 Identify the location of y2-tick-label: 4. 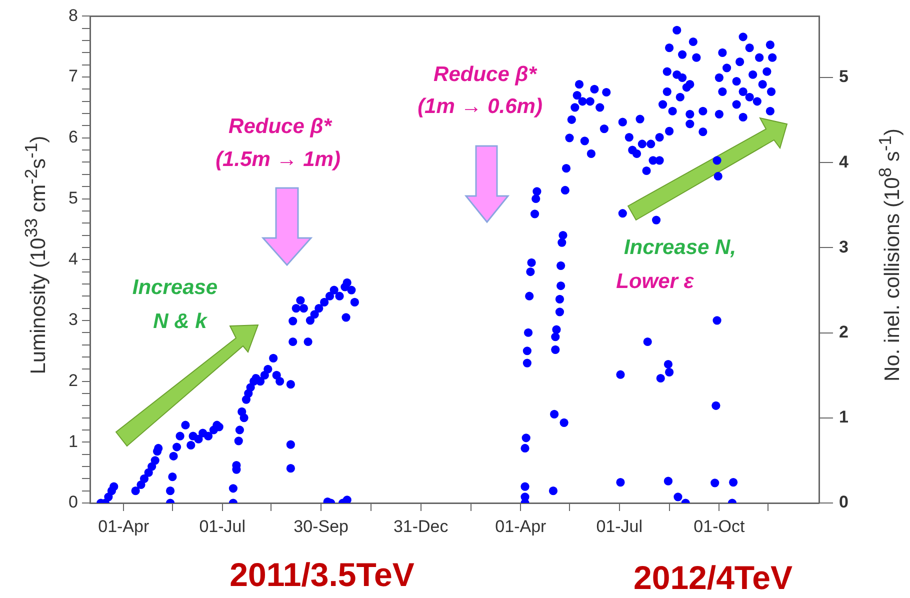
(844, 162).